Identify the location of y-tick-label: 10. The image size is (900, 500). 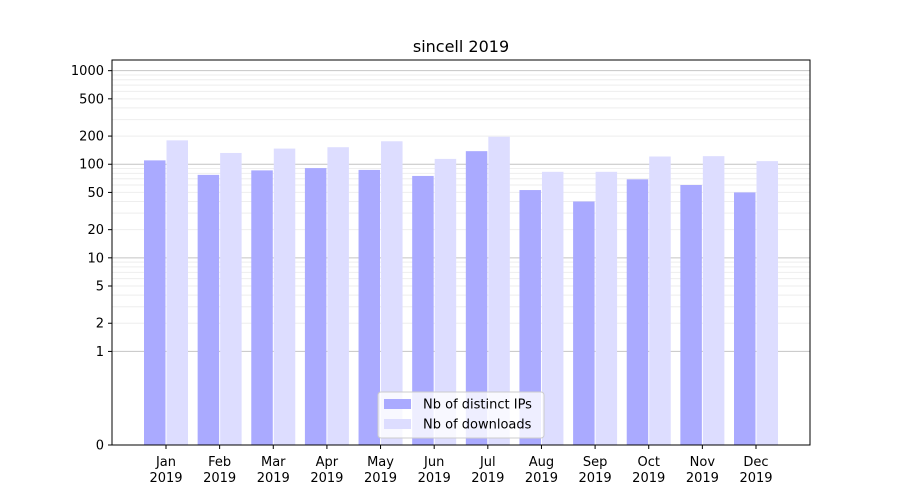
(95, 258).